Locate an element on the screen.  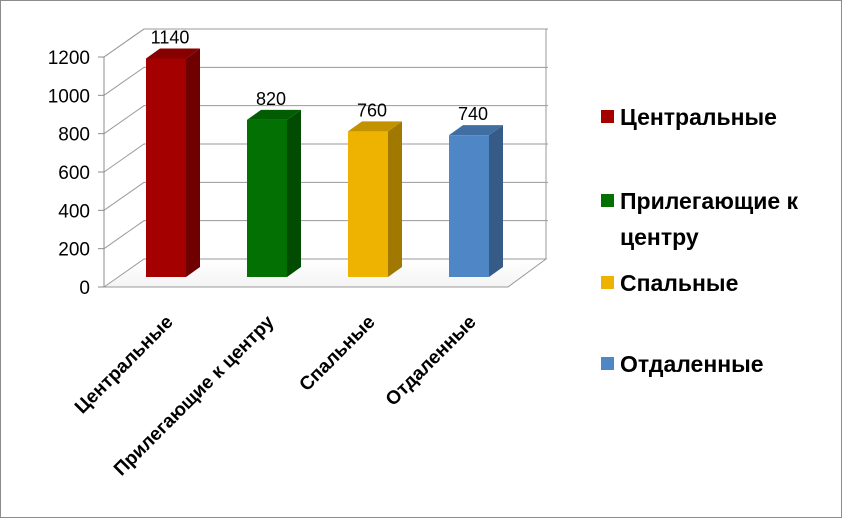
legend-label: Отдаленные is located at coordinates (692, 364).